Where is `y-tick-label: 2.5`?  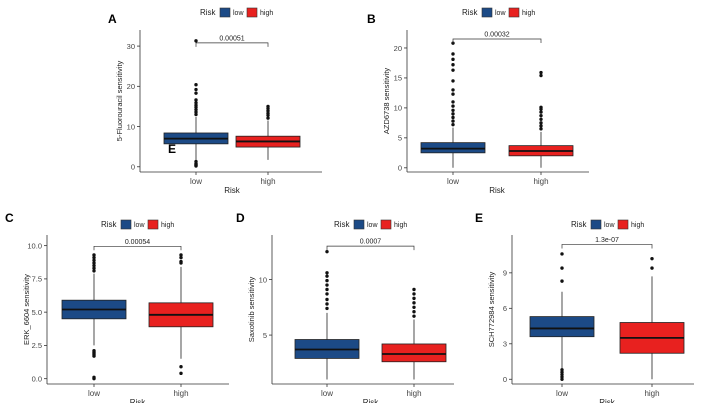 y-tick-label: 2.5 is located at coordinates (37, 345).